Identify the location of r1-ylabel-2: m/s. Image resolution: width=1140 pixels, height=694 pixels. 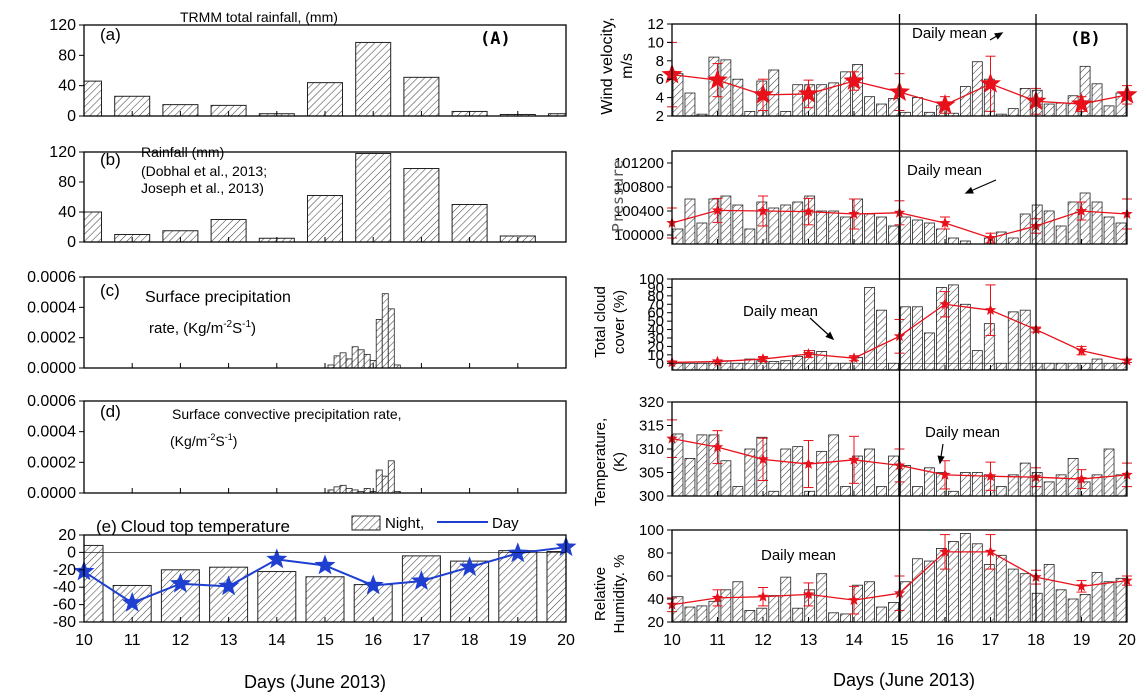
(627, 66).